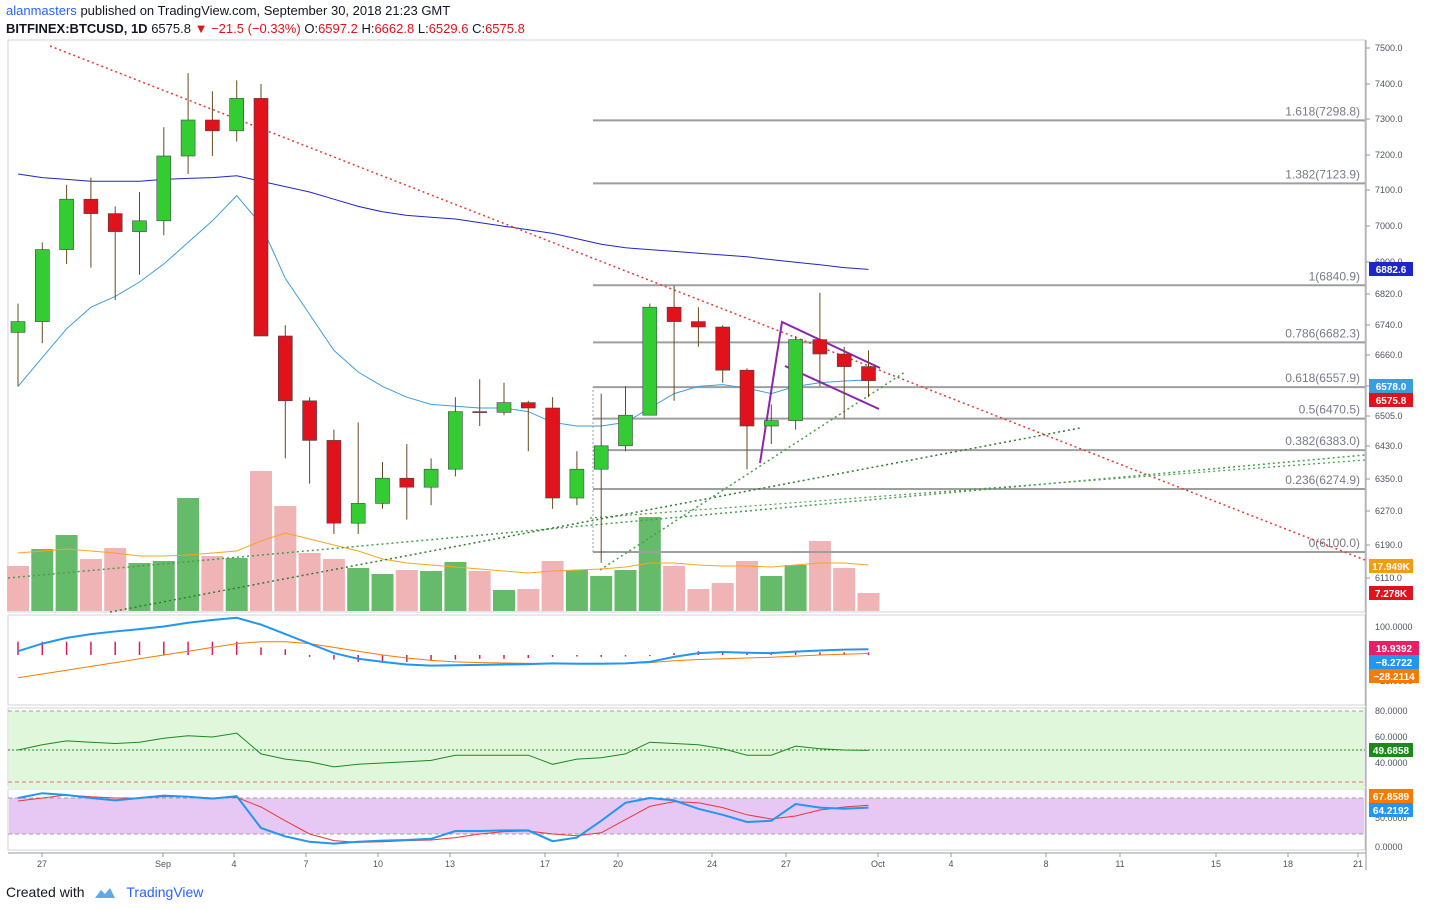 The image size is (1433, 910). Describe the element at coordinates (256, 28) in the screenshot. I see `price-change: −21.5 (−0.33%)` at that location.